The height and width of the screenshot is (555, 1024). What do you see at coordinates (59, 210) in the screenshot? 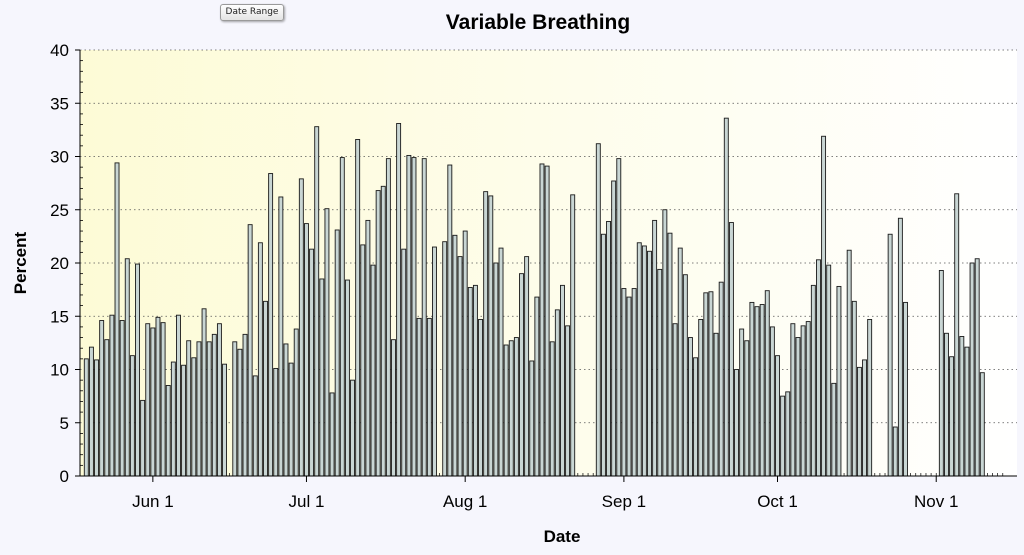
I see `y-tick-label: 25` at bounding box center [59, 210].